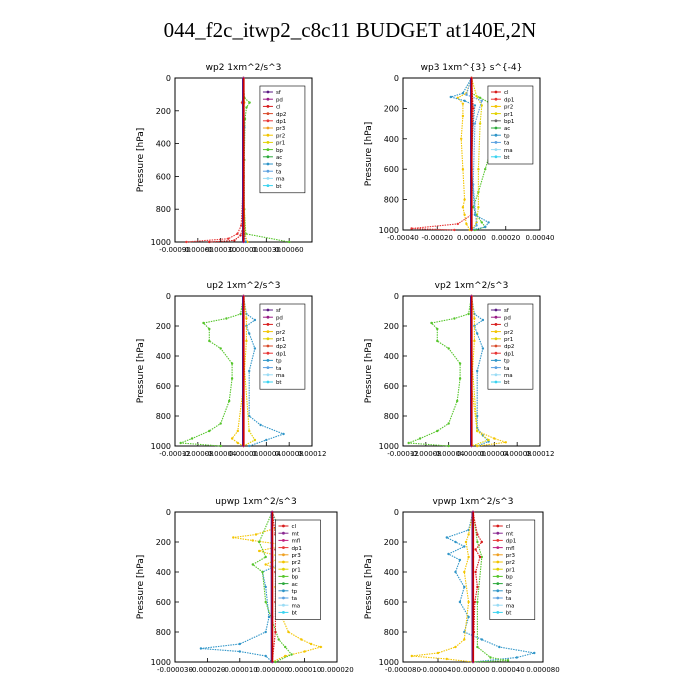 The width and height of the screenshot is (700, 700). Describe the element at coordinates (498, 533) in the screenshot. I see `legend-marker-mt` at that location.